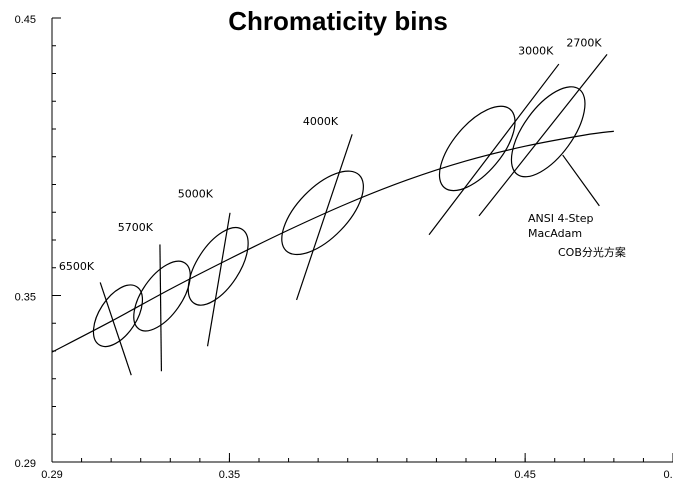  What do you see at coordinates (321, 121) in the screenshot?
I see `cct-label: 4000K` at bounding box center [321, 121].